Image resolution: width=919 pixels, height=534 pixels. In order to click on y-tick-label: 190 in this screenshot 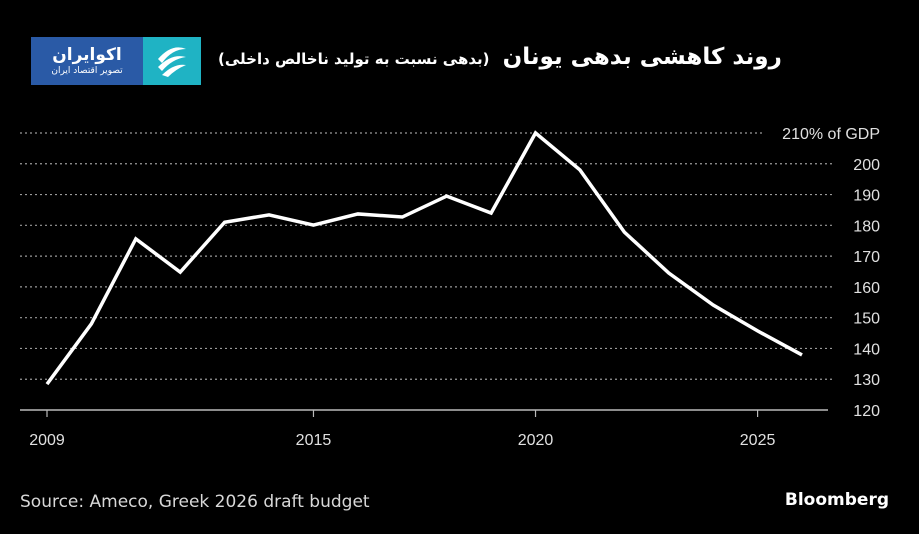, I will do `click(866, 196)`.